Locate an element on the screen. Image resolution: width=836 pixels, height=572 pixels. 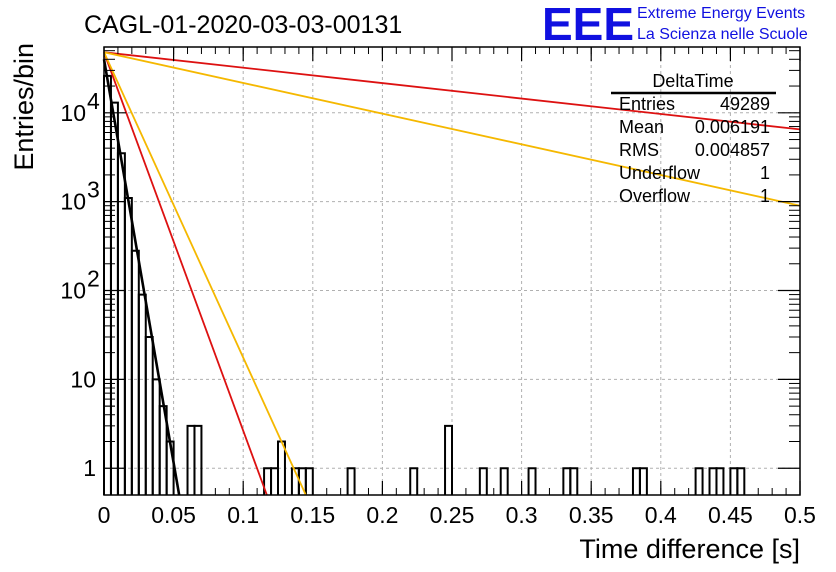
x-tick-label: 0.2 is located at coordinates (382, 515).